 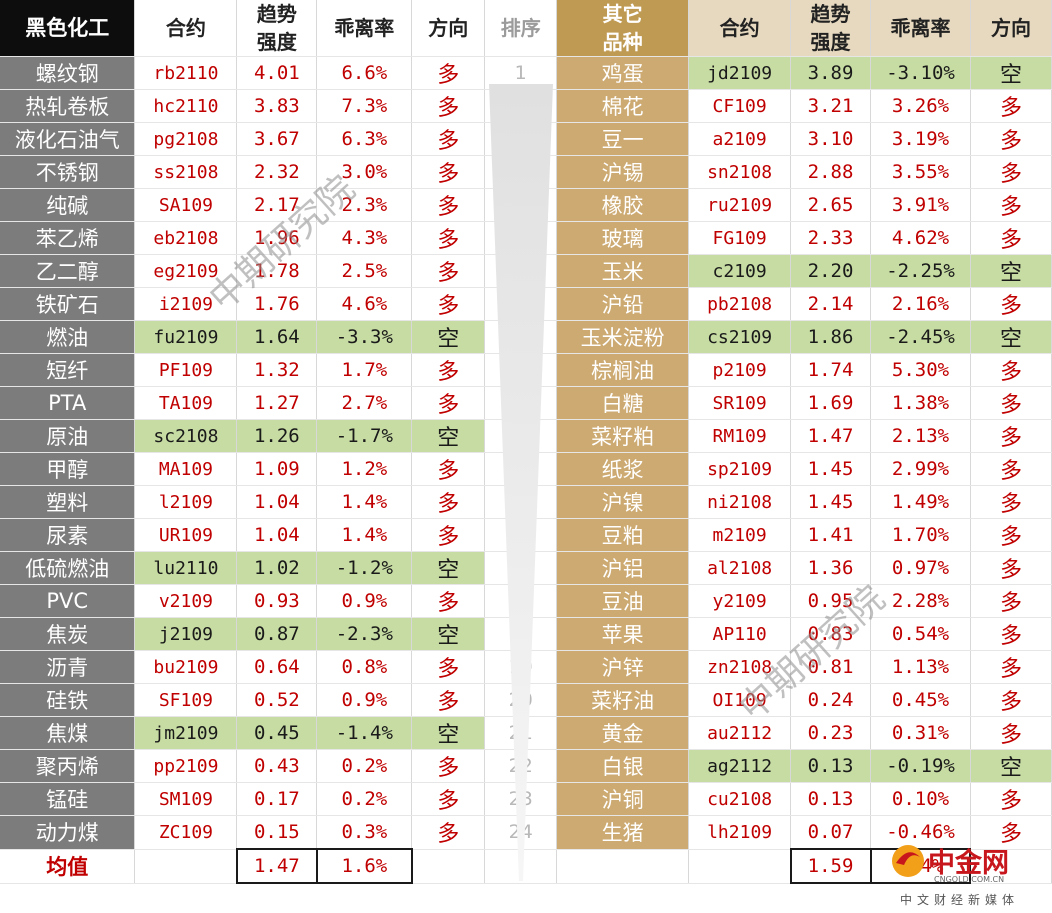 I want to click on right-variety-name: 玉米, so click(x=623, y=271).